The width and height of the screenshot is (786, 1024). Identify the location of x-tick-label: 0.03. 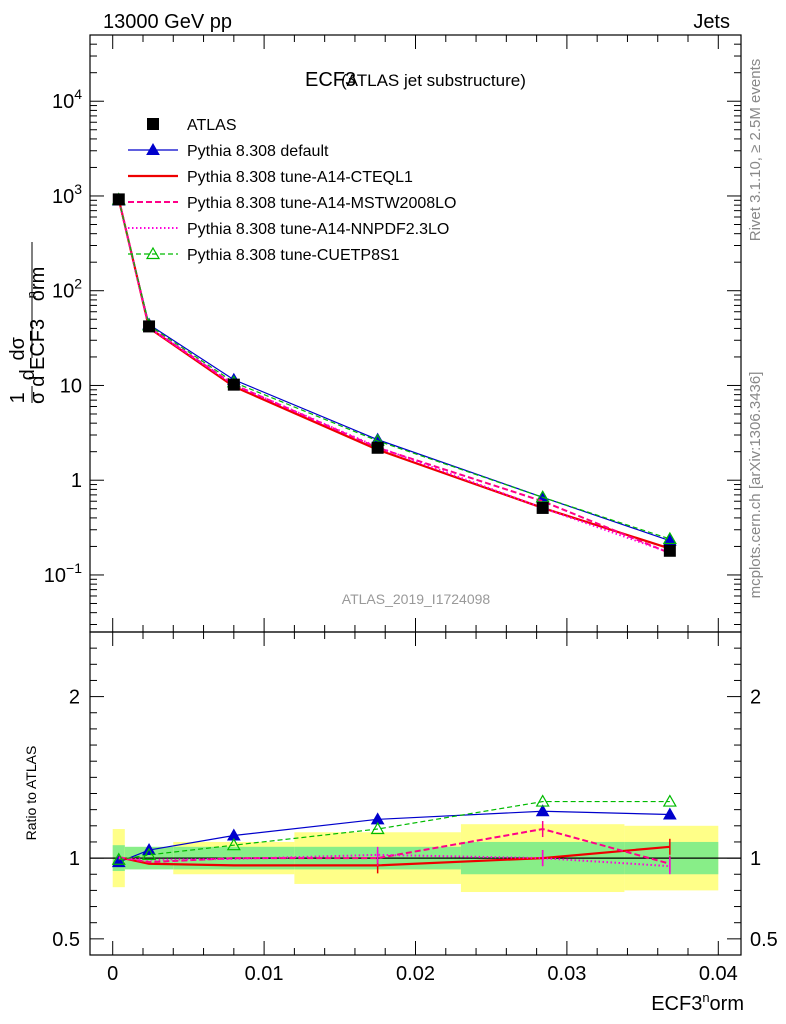
(566, 974).